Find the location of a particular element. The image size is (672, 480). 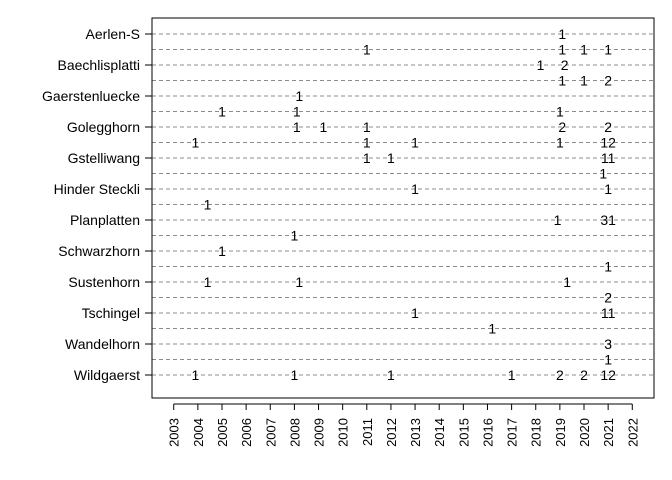

x-tick-label: 2022 is located at coordinates (632, 432).